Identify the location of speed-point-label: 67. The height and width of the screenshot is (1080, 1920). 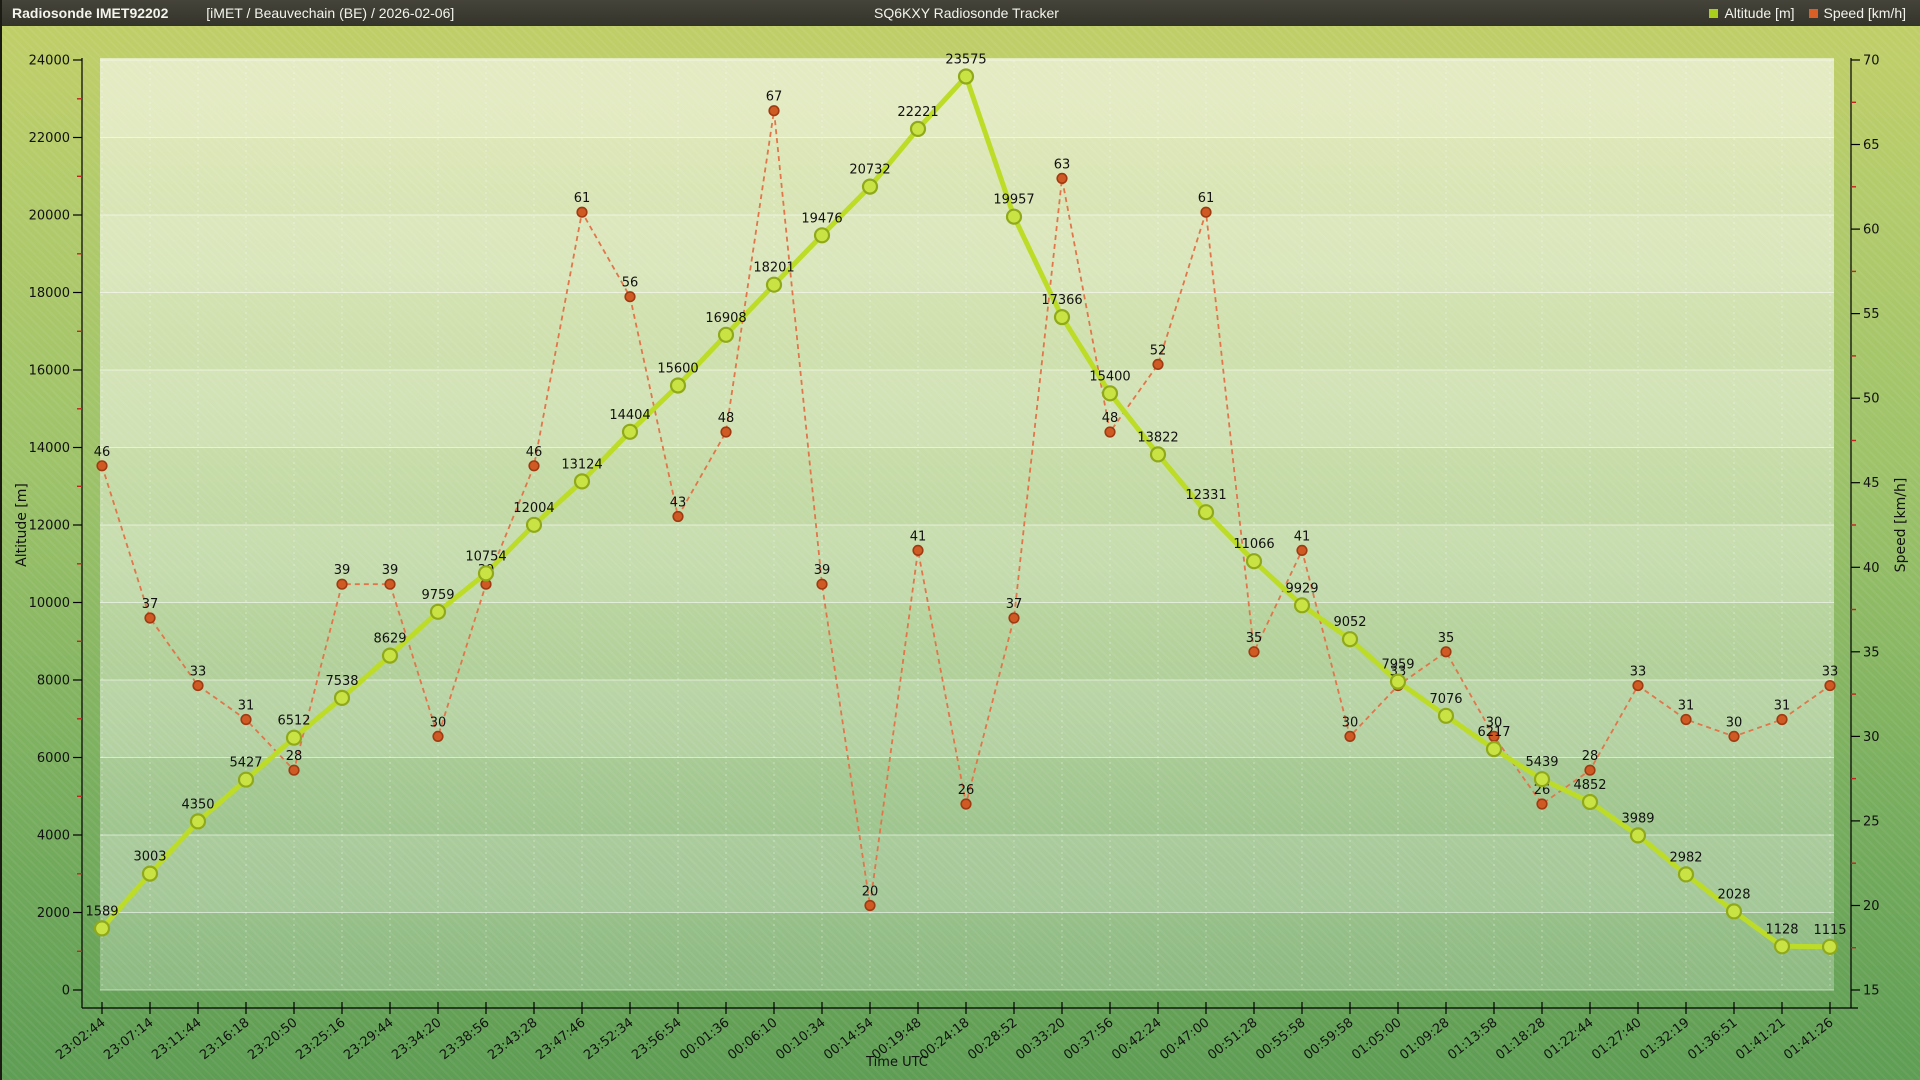
(774, 97).